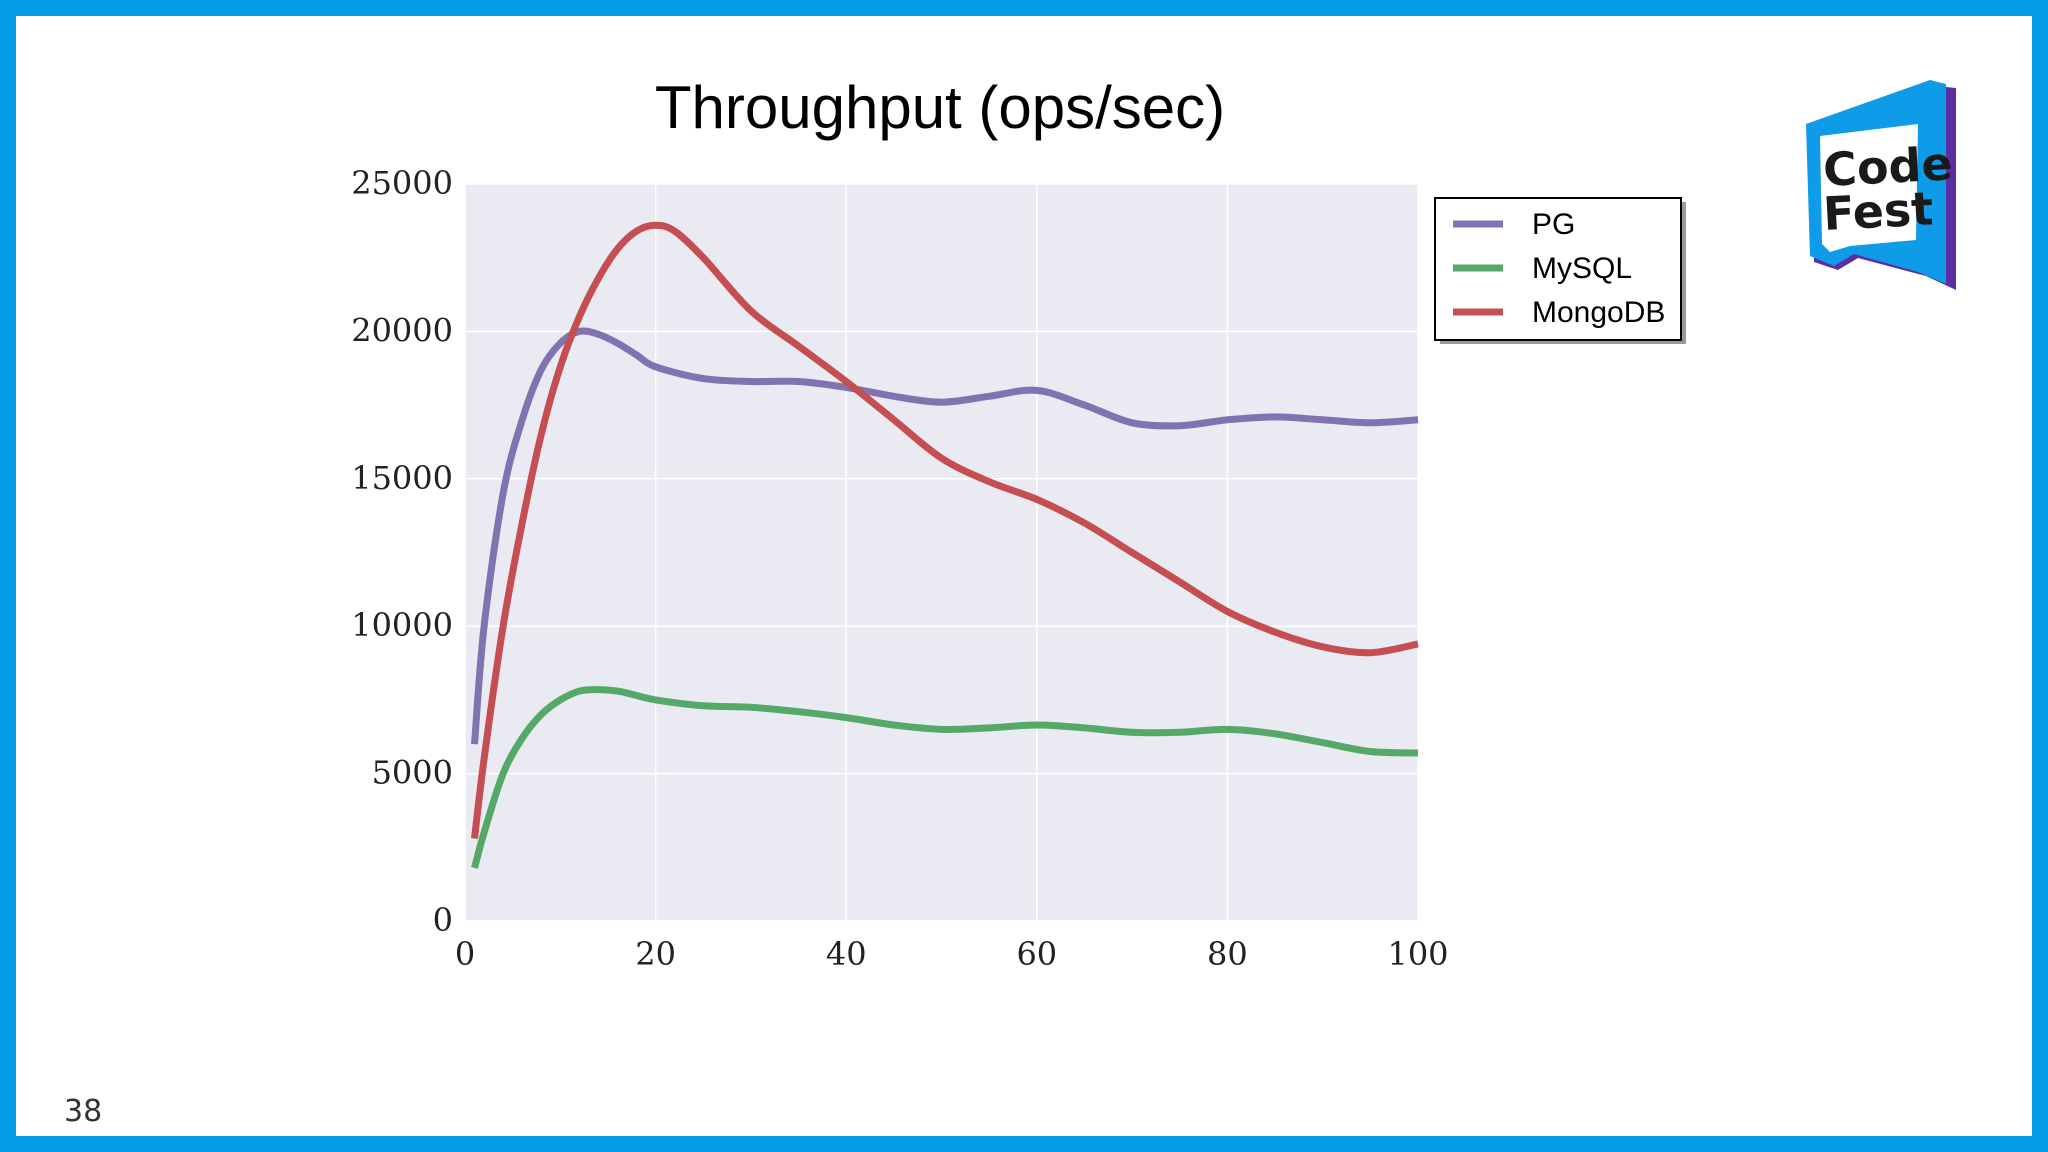 Image resolution: width=2048 pixels, height=1152 pixels. I want to click on y-tick-label: 15000, so click(402, 478).